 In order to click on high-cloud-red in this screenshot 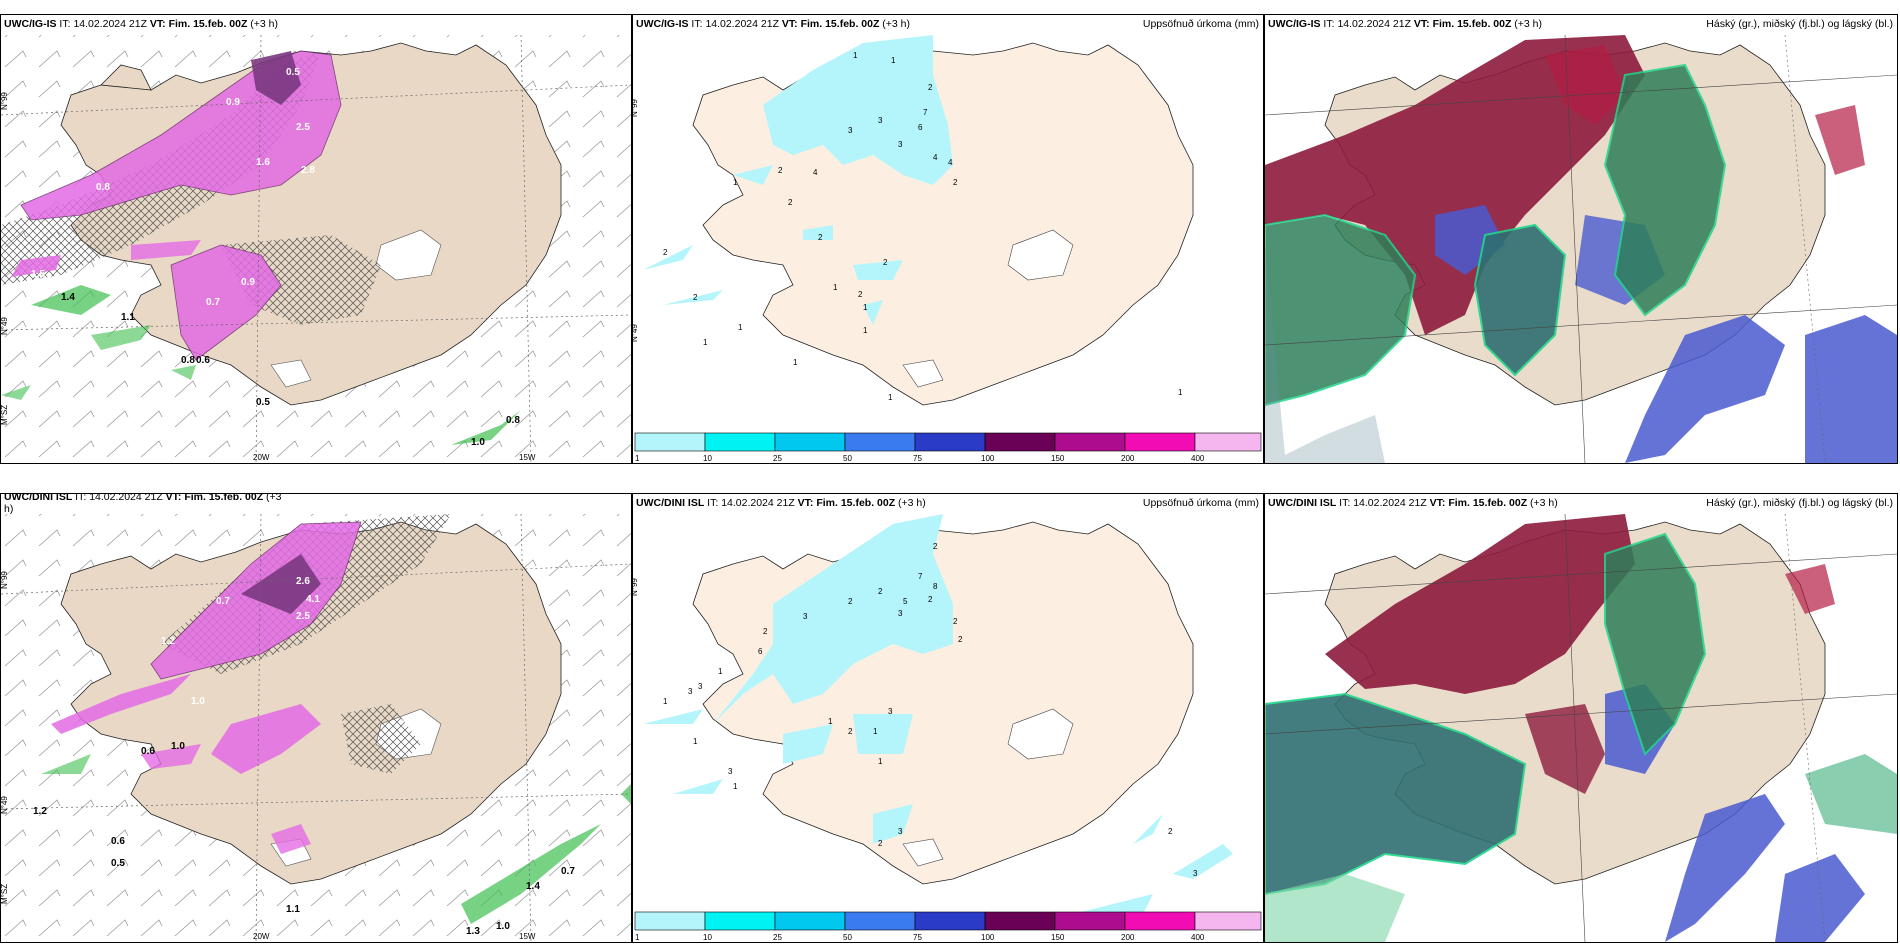, I will do `click(1480, 604)`.